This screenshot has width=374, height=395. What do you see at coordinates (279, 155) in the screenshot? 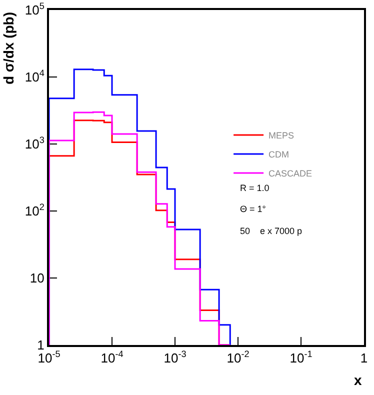
I see `legend-label: CDM` at bounding box center [279, 155].